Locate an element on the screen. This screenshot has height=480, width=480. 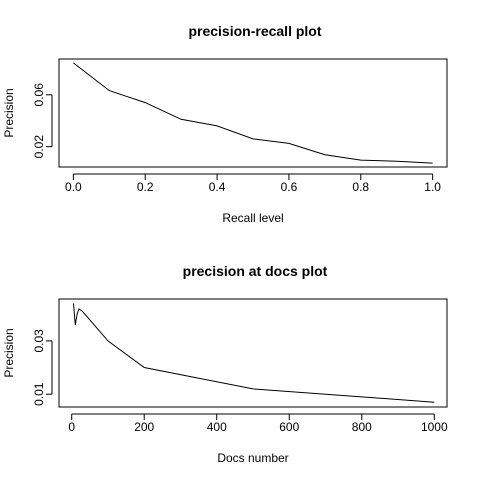
x-tick-label: 0 is located at coordinates (71, 427).